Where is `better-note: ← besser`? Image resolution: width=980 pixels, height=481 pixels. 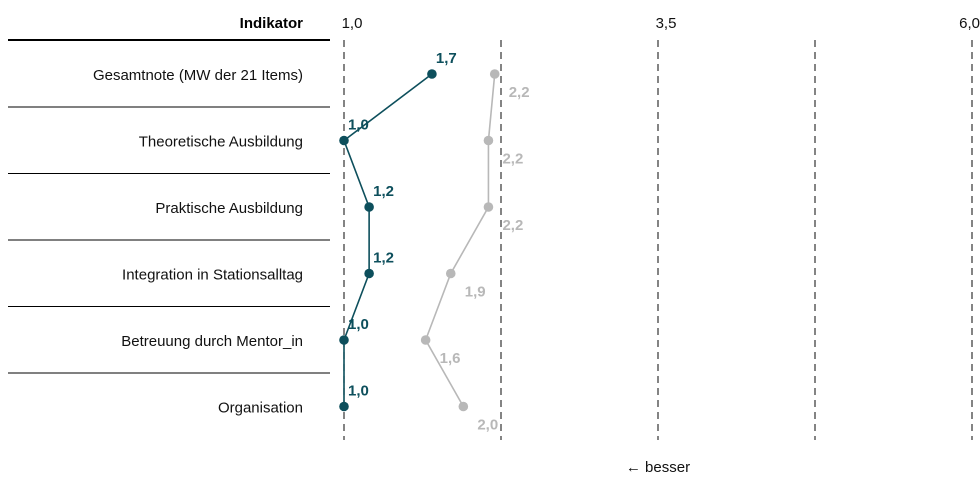 better-note: ← besser is located at coordinates (658, 467).